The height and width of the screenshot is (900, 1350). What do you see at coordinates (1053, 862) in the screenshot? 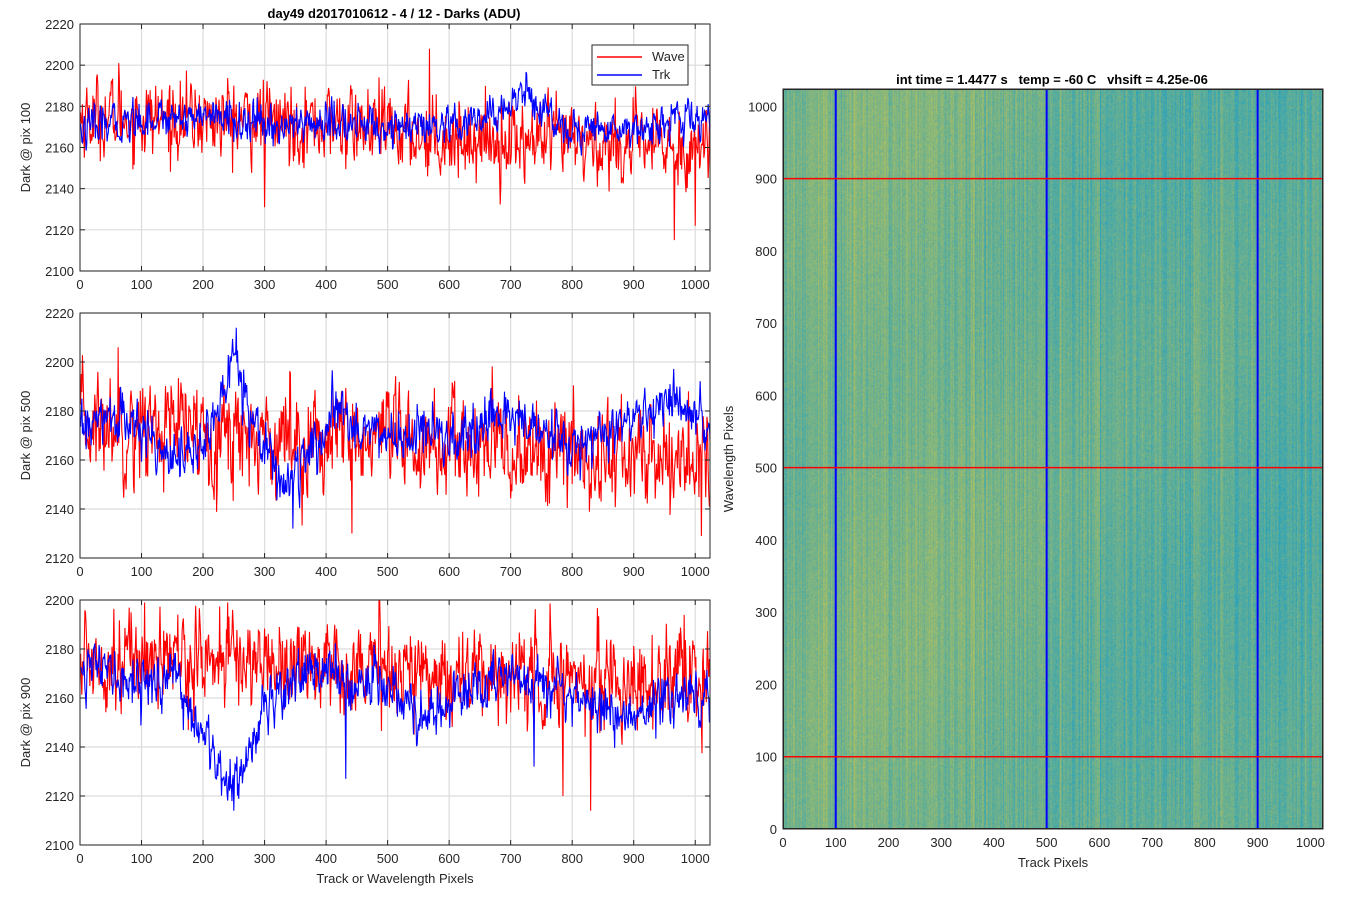
I see `x-axis-label: Track Pixels` at bounding box center [1053, 862].